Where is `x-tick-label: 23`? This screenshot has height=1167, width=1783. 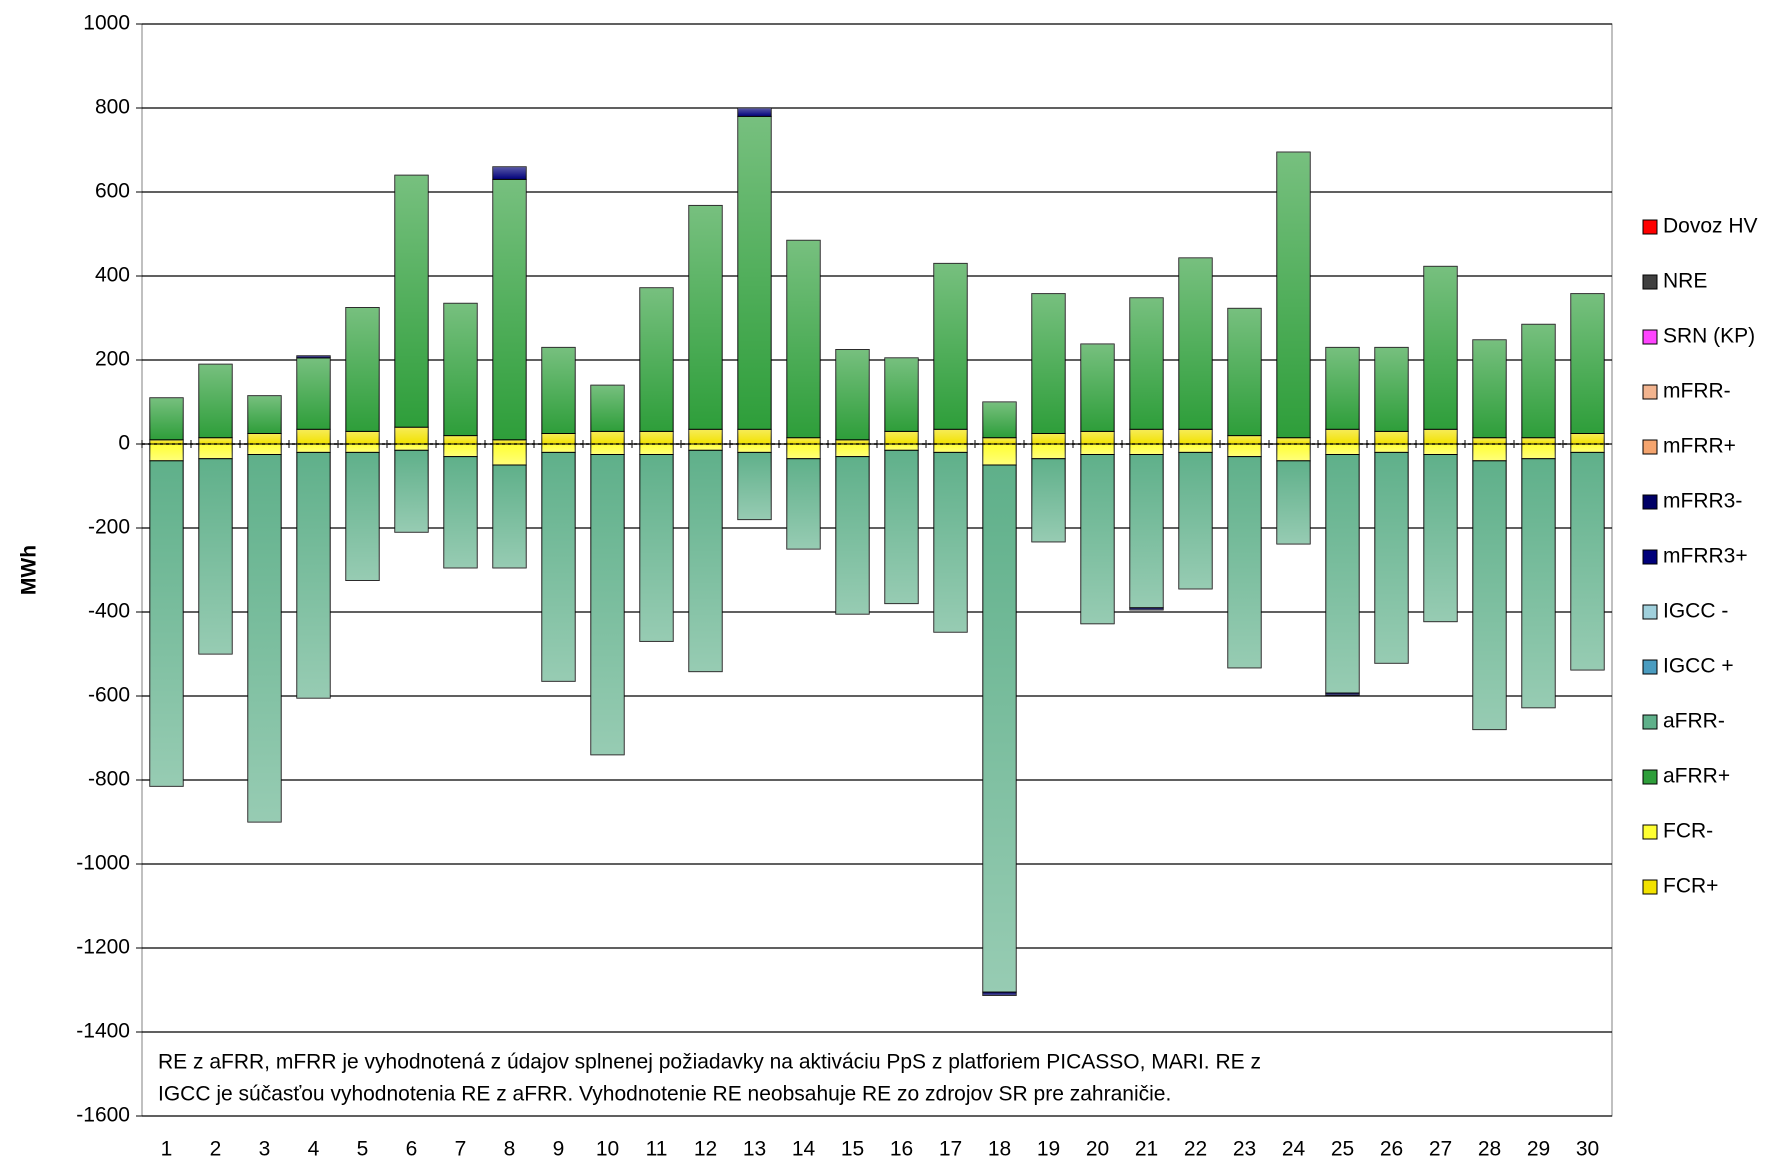 x-tick-label: 23 is located at coordinates (1244, 1149).